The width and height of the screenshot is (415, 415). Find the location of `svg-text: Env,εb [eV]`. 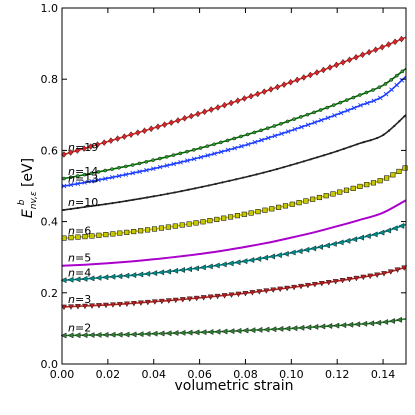

svg-text: Env,εb [eV] is located at coordinates (28, 188).